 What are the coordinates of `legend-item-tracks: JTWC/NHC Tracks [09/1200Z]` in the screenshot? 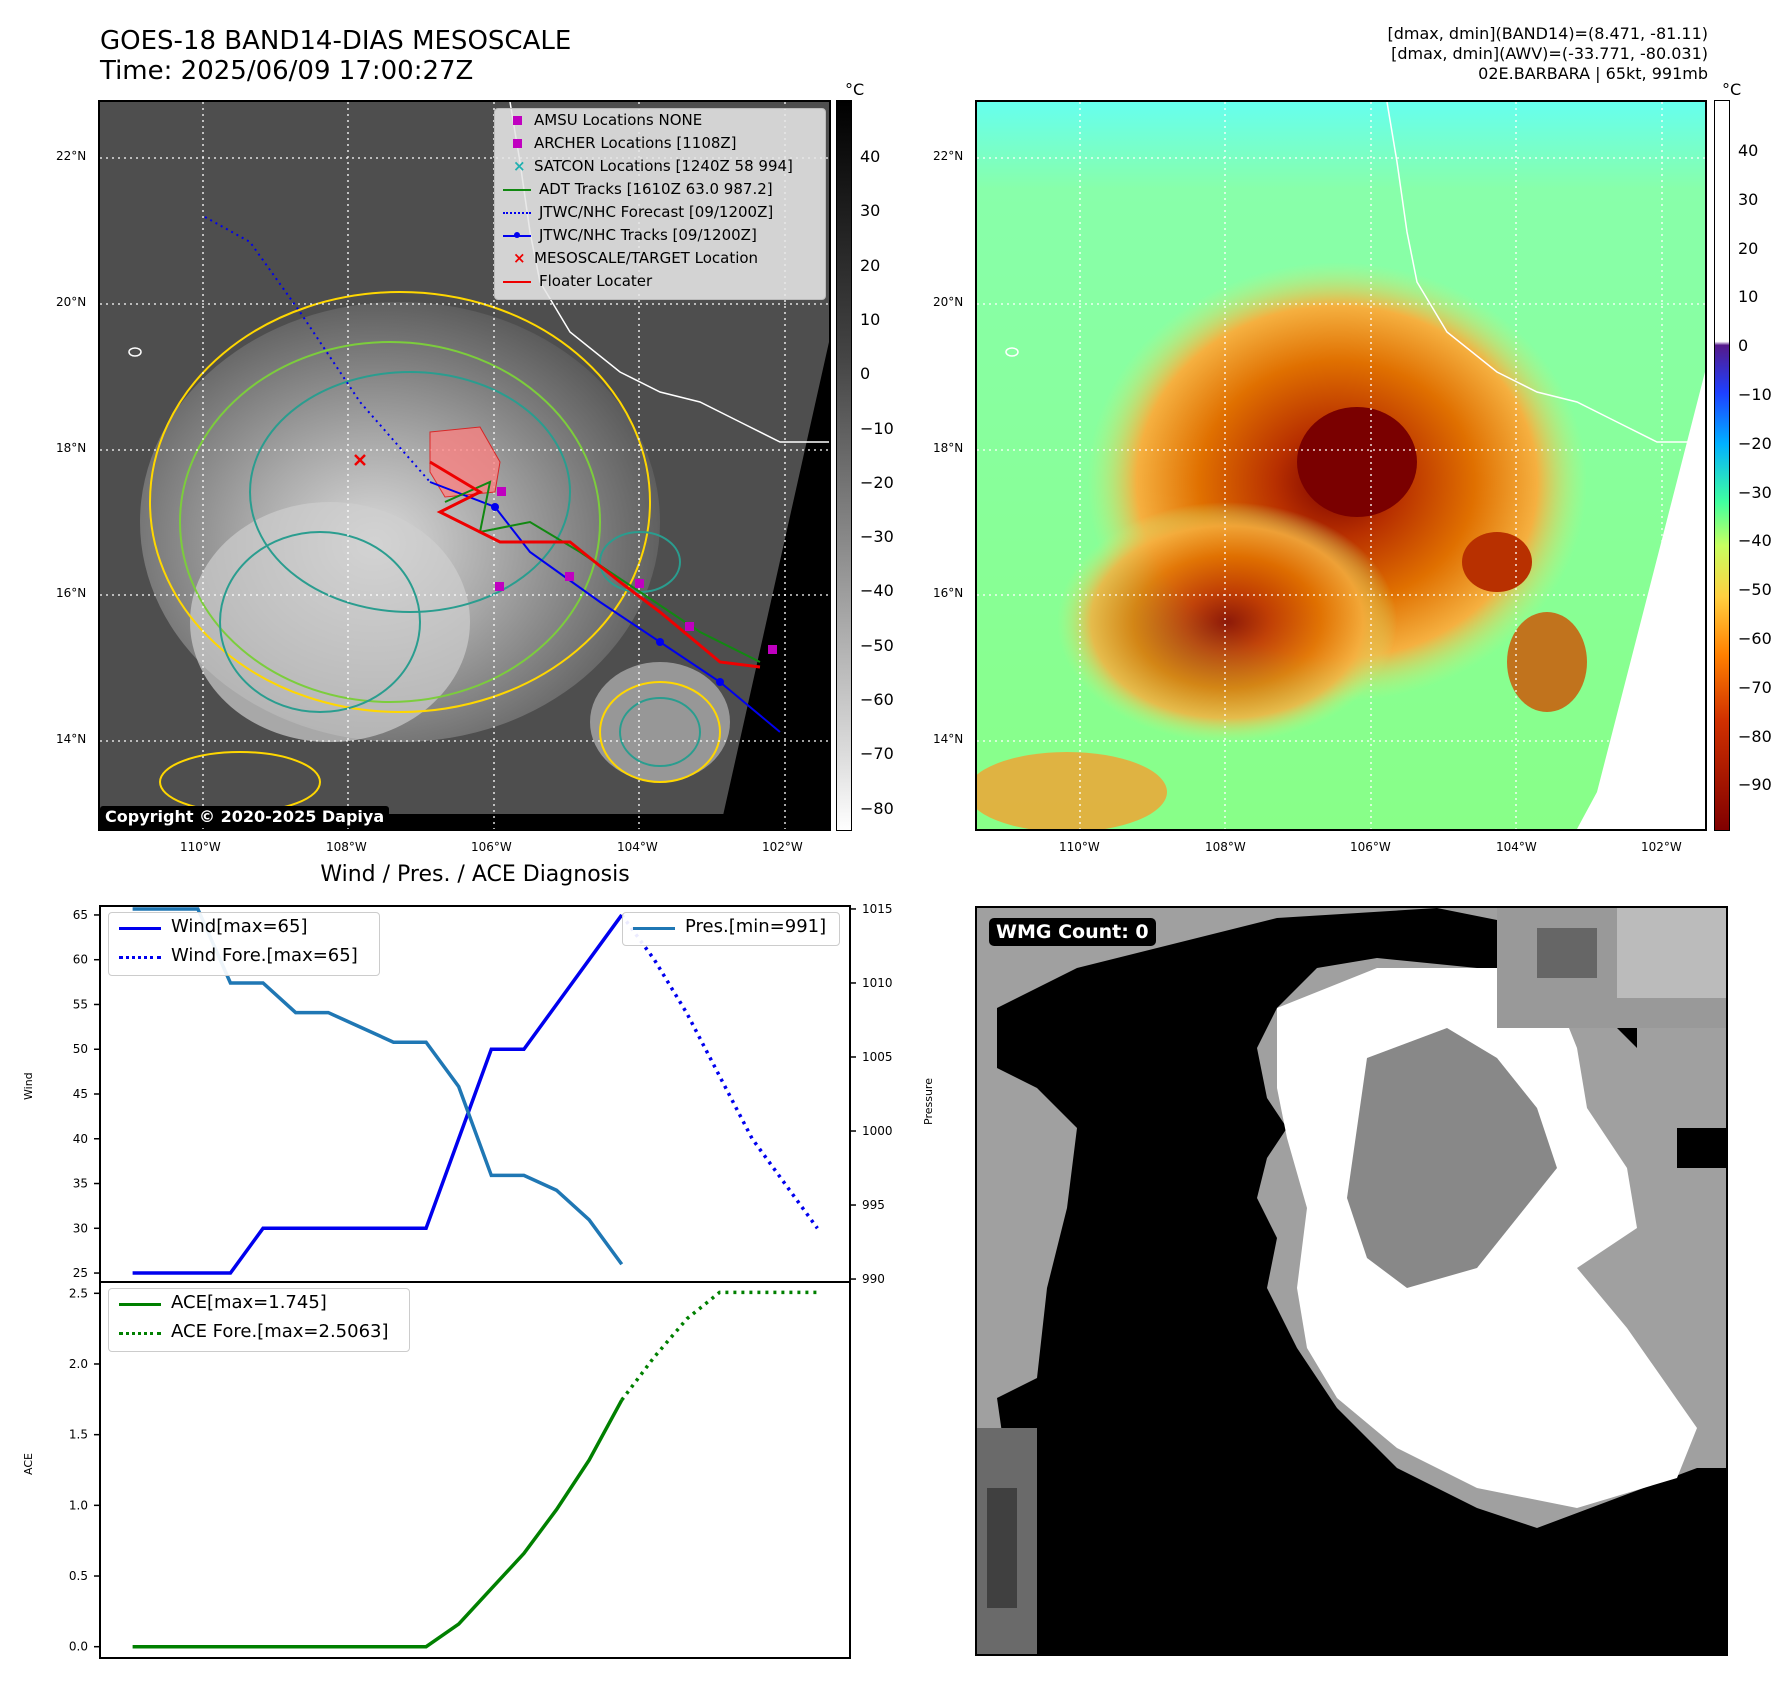 It's located at (630, 235).